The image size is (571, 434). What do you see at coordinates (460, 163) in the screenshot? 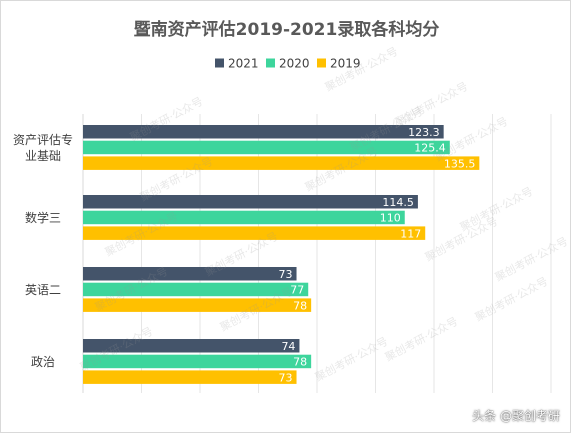
I see `data-label: 135.5` at bounding box center [460, 163].